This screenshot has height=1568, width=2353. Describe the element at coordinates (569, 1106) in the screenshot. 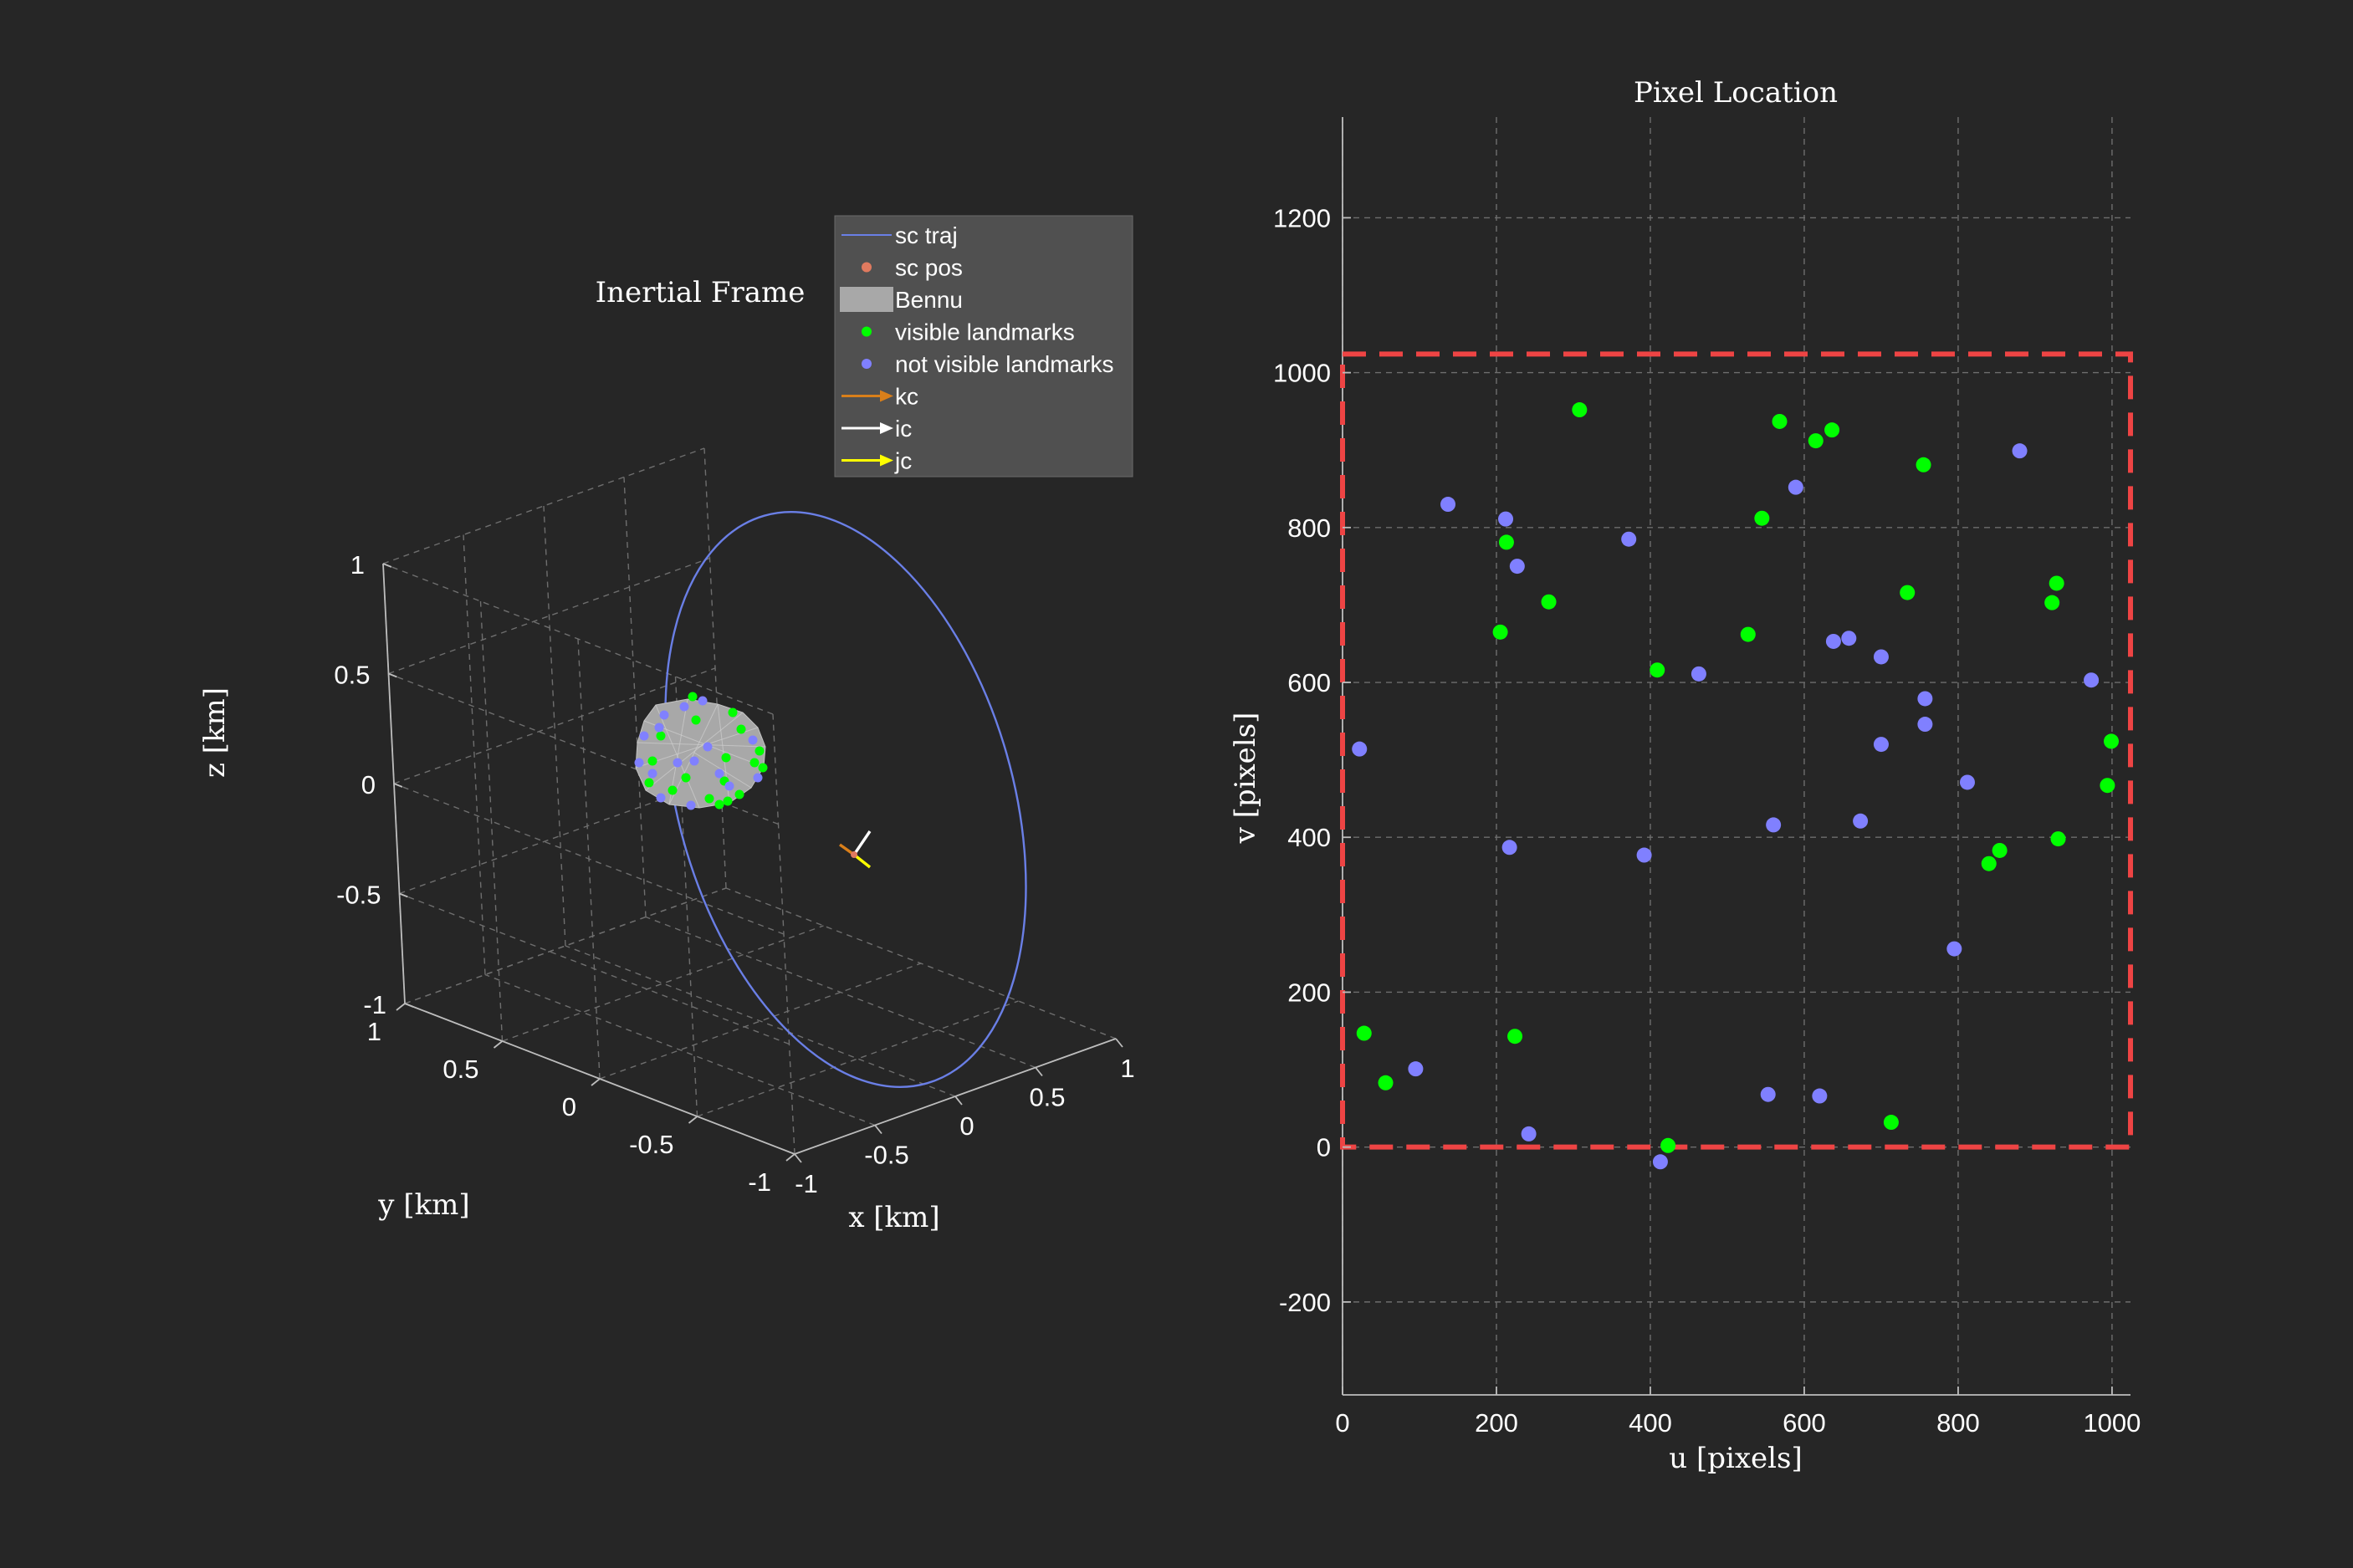

I see `y-tick-label: 0` at that location.